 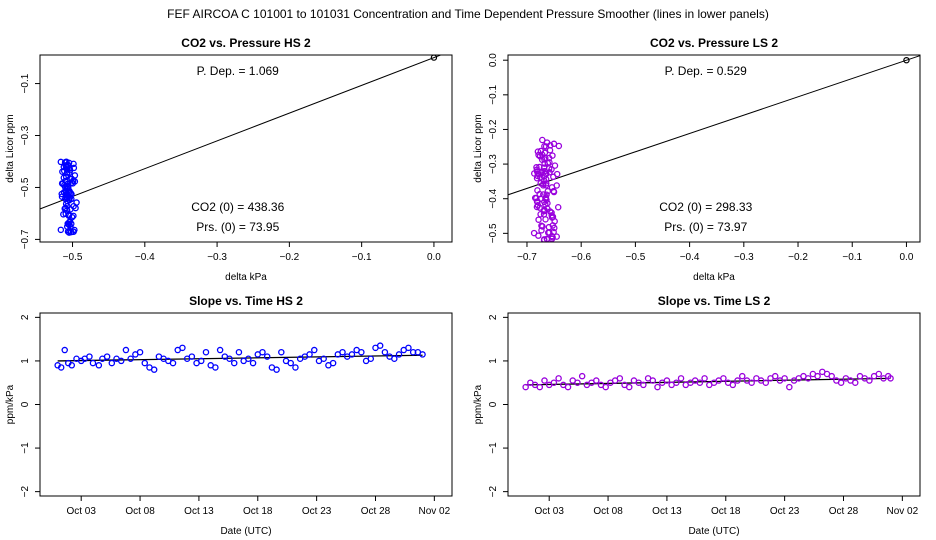 What do you see at coordinates (25, 239) in the screenshot?
I see `y-tick-label: −0.7` at bounding box center [25, 239].